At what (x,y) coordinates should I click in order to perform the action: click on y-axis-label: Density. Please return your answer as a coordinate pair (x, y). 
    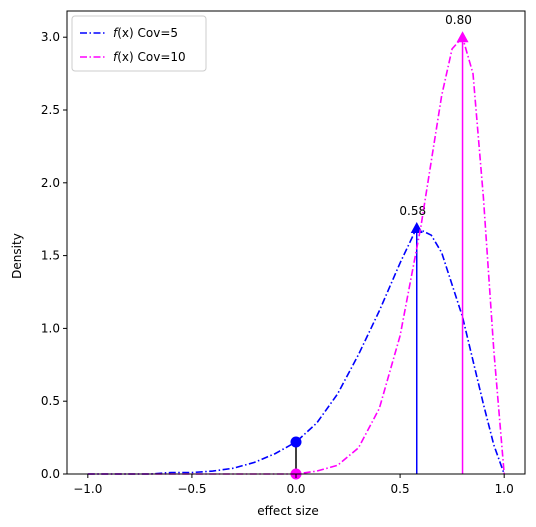
    Looking at the image, I should click on (17, 256).